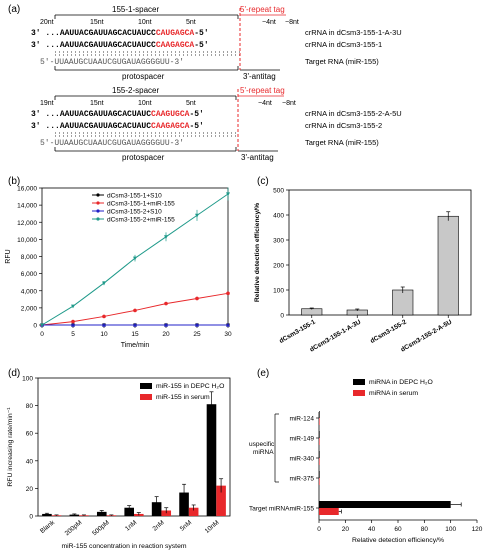 Image resolution: width=487 pixels, height=550 pixels. What do you see at coordinates (388, 331) in the screenshot?
I see `c-xtick-label: dCsm3-155-2` at bounding box center [388, 331].